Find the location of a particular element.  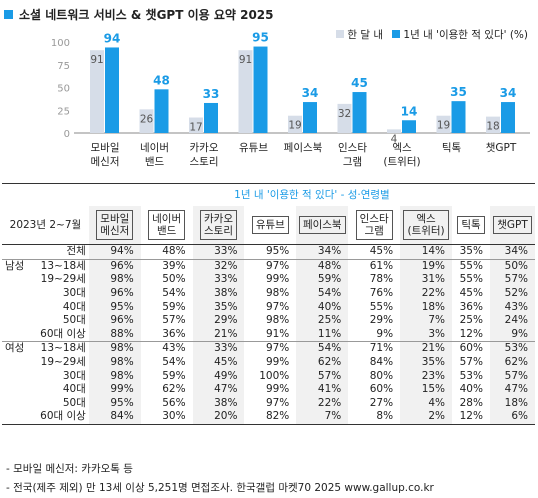

table-cell: 97% is located at coordinates (270, 348).